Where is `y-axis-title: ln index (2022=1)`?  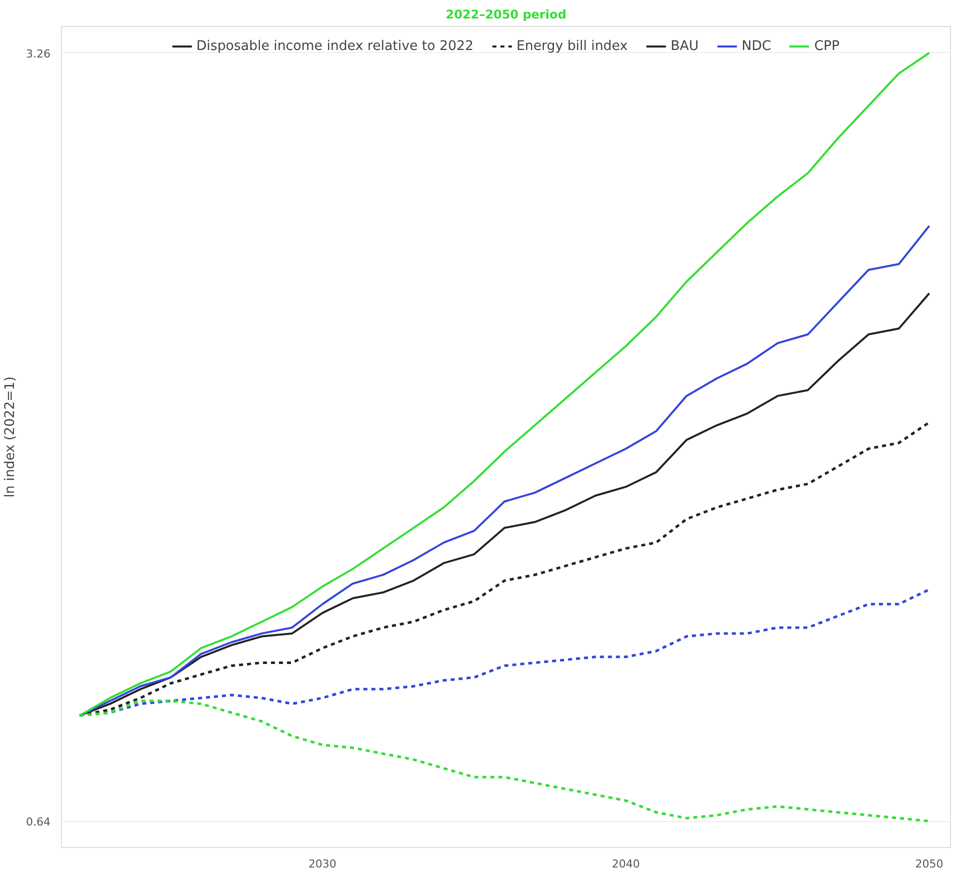 y-axis-title: ln index (2022=1) is located at coordinates (10, 437).